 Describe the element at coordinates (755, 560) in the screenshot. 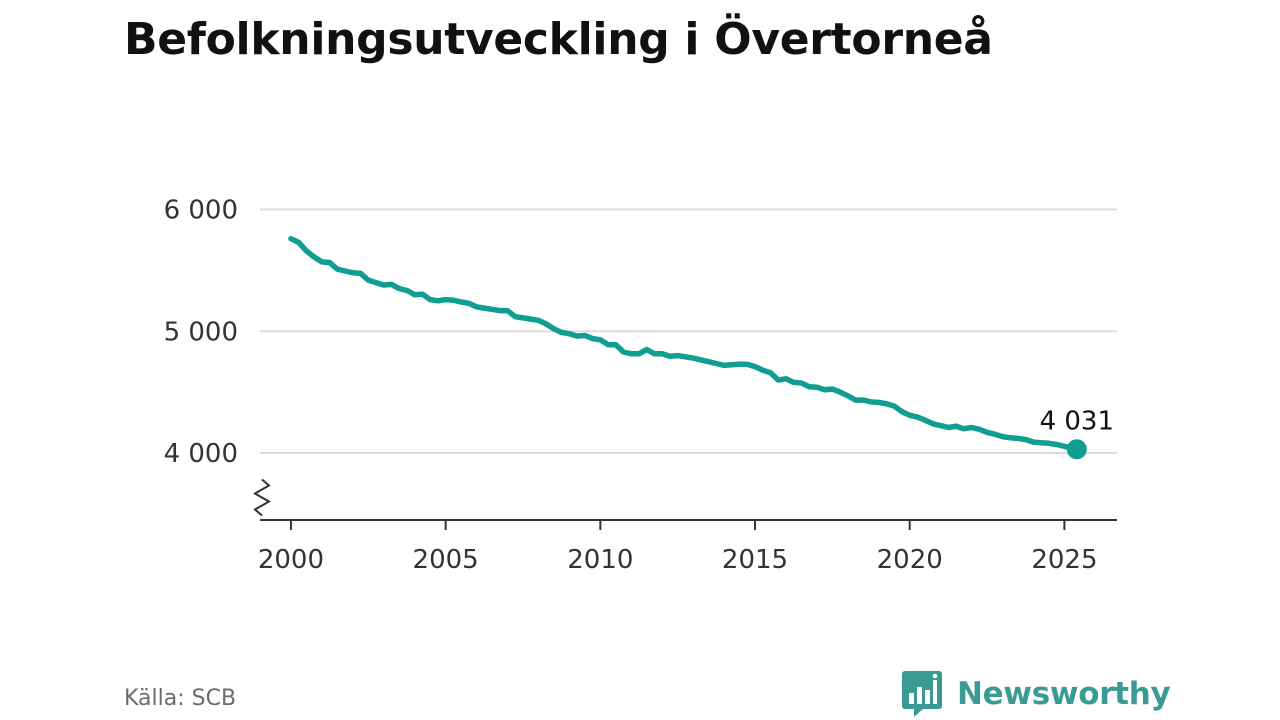

I see `x-tick-label: 2015` at that location.